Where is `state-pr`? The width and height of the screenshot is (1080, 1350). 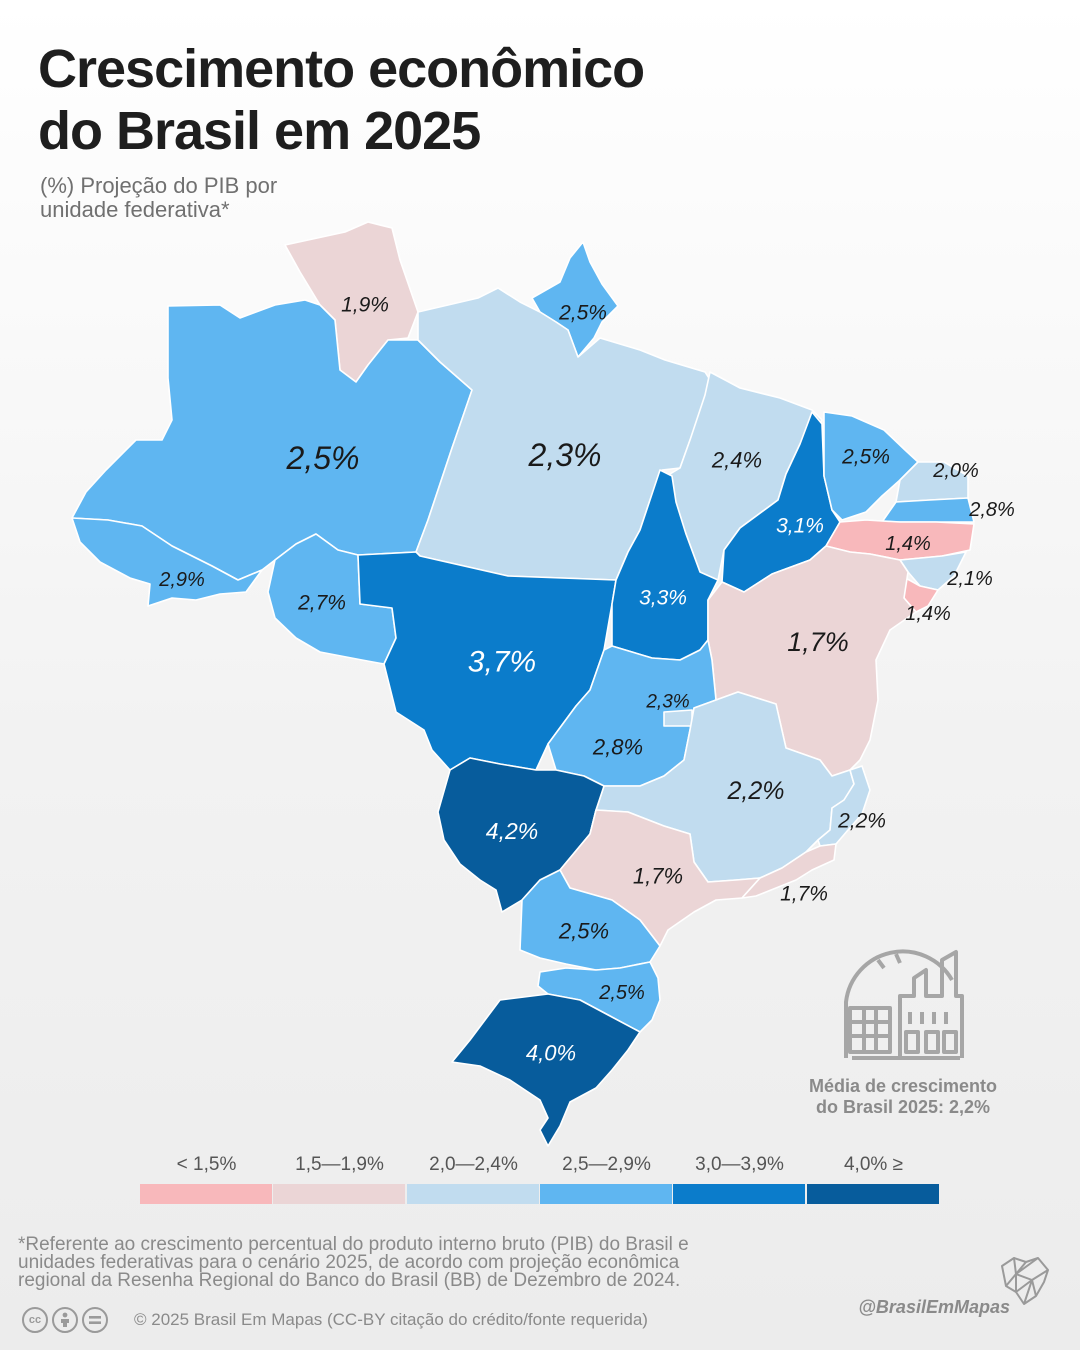
state-pr is located at coordinates (590, 920).